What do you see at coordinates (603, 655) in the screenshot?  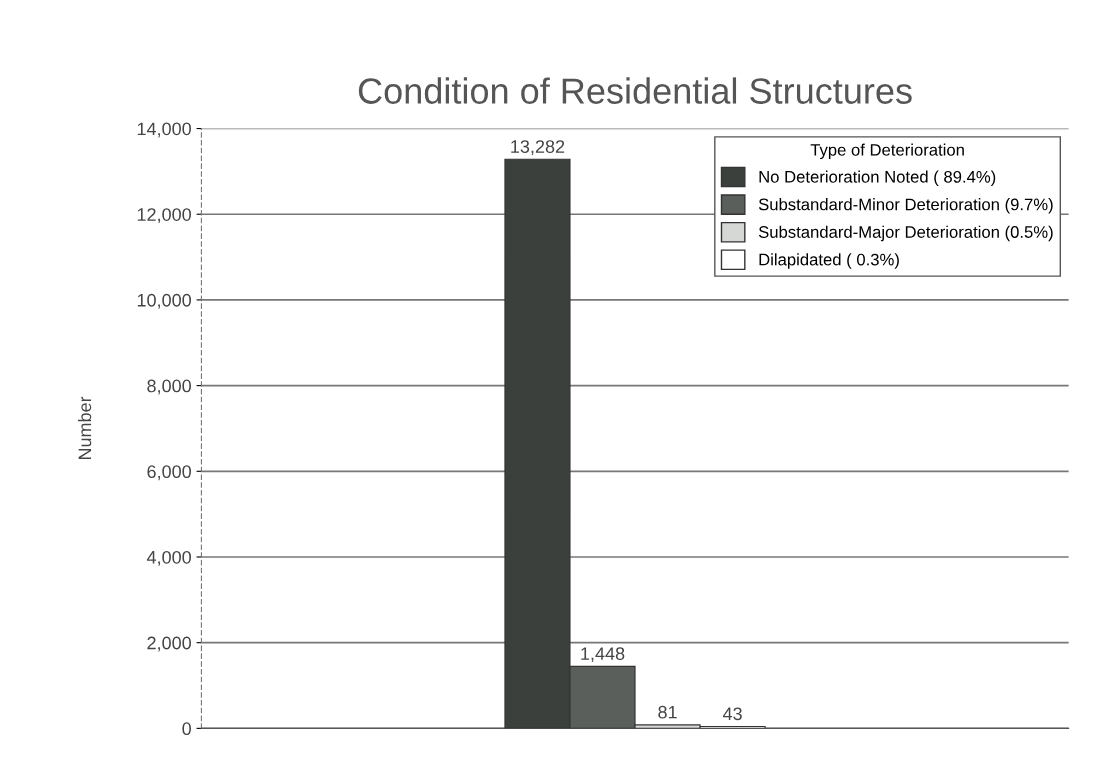 I see `data-label: 1,448` at bounding box center [603, 655].